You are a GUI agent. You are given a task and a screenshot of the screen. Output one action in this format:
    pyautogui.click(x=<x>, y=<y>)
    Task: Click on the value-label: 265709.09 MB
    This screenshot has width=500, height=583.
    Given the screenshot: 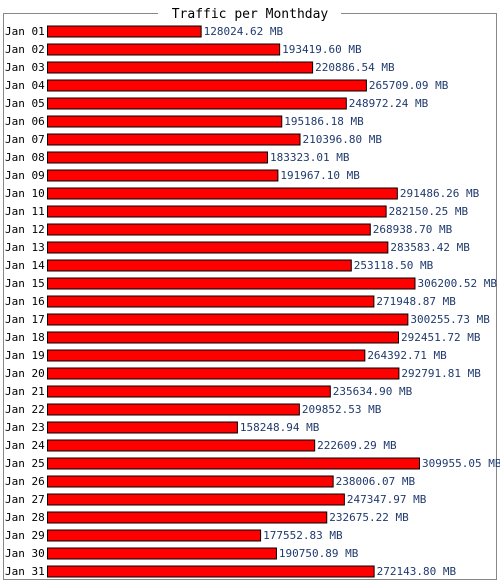 What is the action you would take?
    pyautogui.click(x=409, y=85)
    